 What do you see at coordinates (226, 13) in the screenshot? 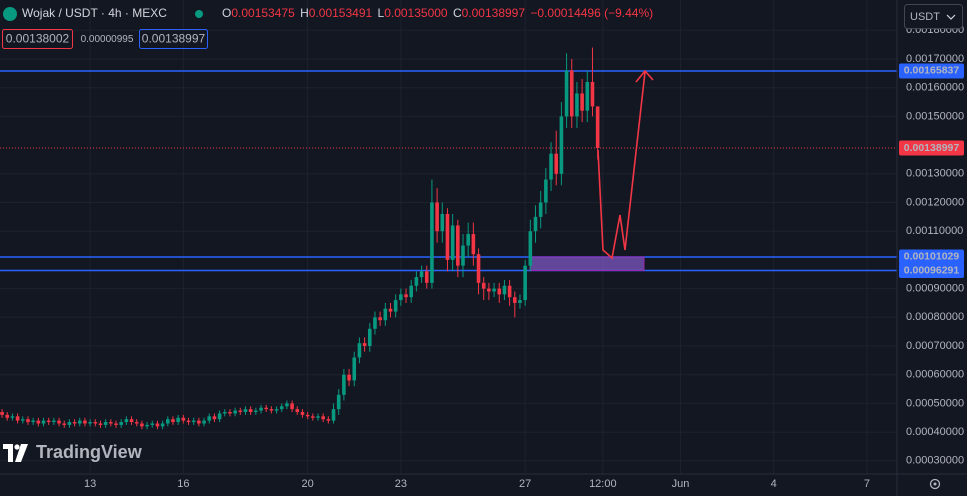
I see `ohlc-label: O` at bounding box center [226, 13].